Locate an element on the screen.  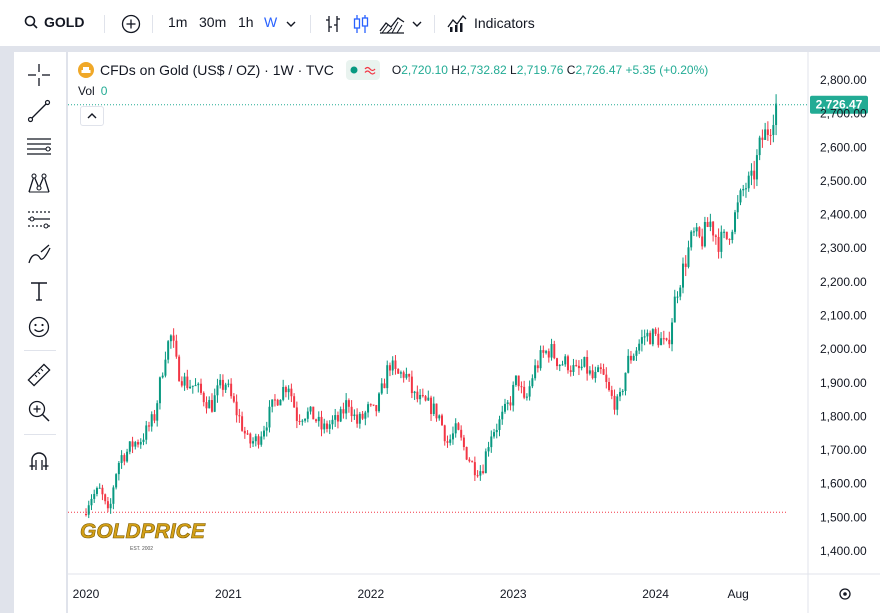
trend-line-icon is located at coordinates (39, 111).